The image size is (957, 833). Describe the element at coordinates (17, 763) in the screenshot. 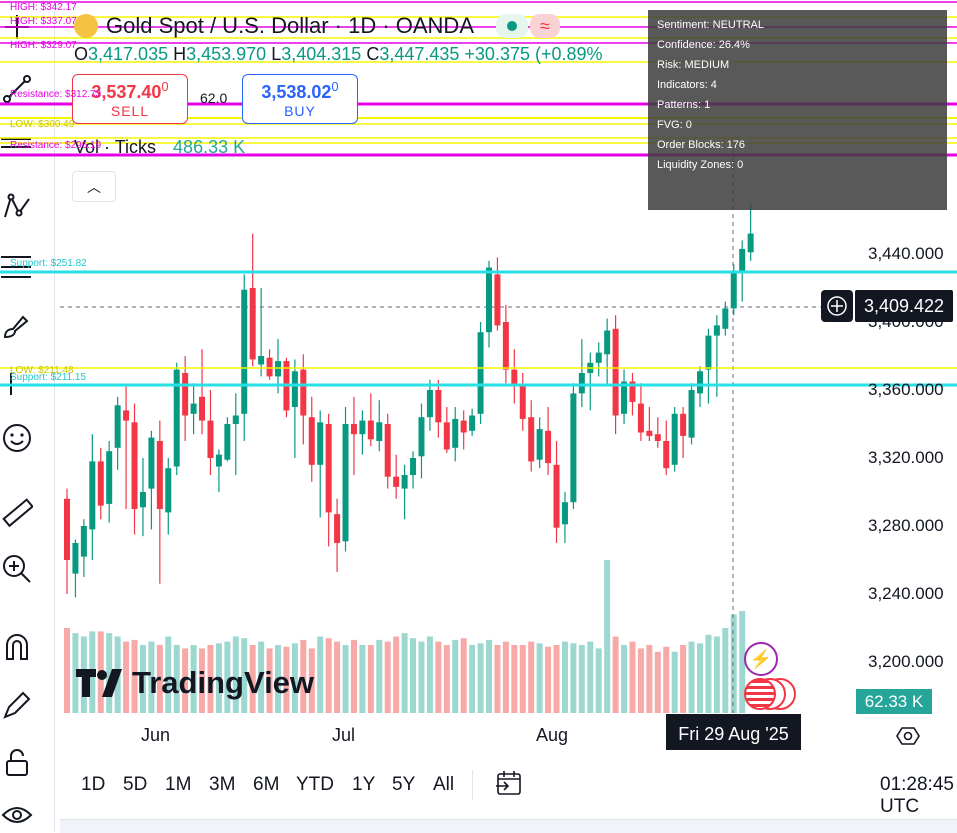

I see `lock-icon` at that location.